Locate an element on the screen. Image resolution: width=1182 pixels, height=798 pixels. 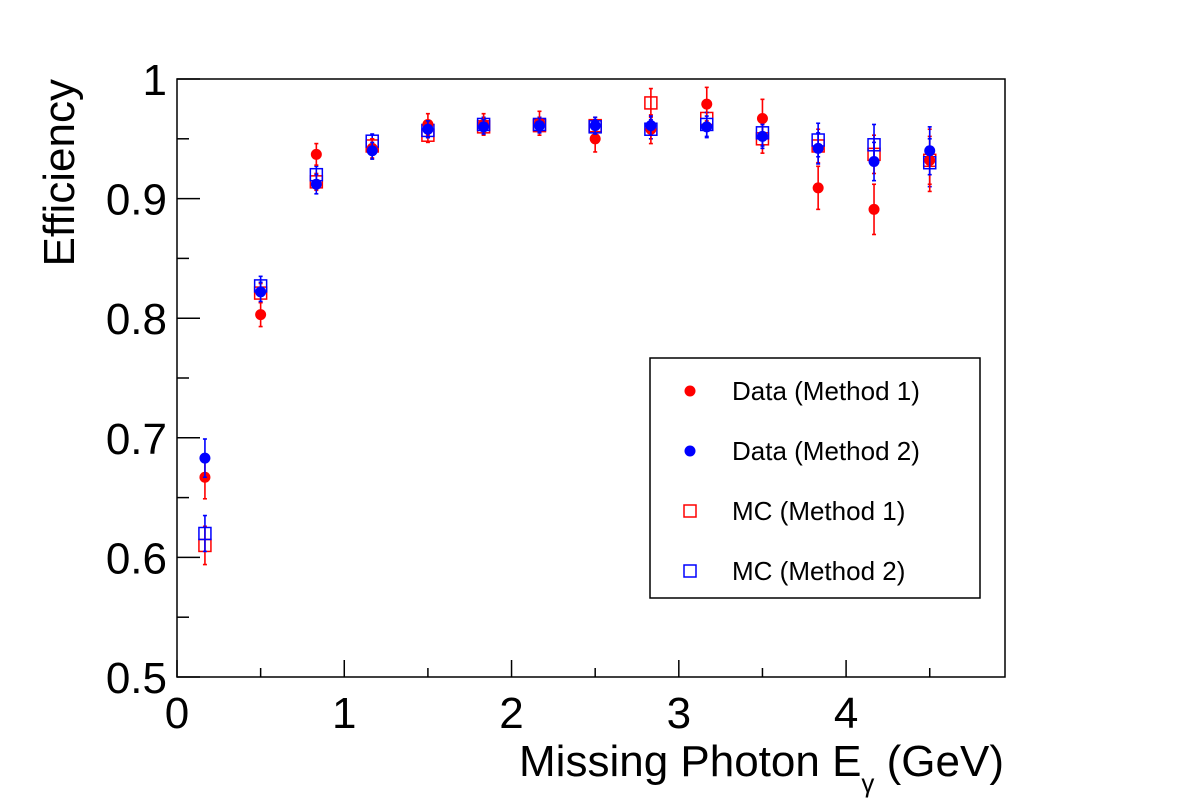
y-axis-title: Efficiency is located at coordinates (59, 173).